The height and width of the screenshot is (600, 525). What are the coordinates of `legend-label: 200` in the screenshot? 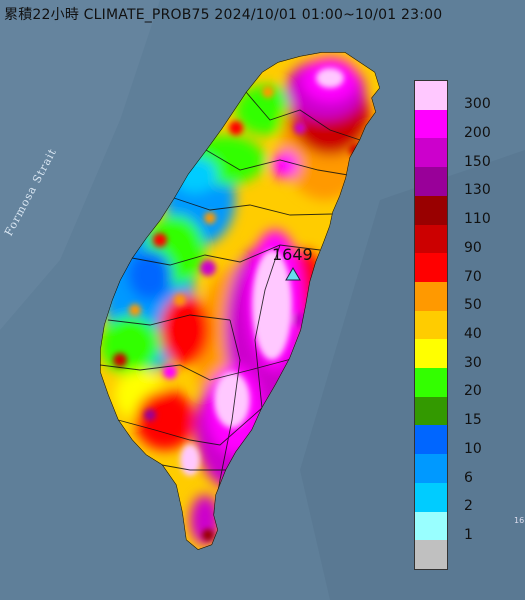 It's located at (477, 133).